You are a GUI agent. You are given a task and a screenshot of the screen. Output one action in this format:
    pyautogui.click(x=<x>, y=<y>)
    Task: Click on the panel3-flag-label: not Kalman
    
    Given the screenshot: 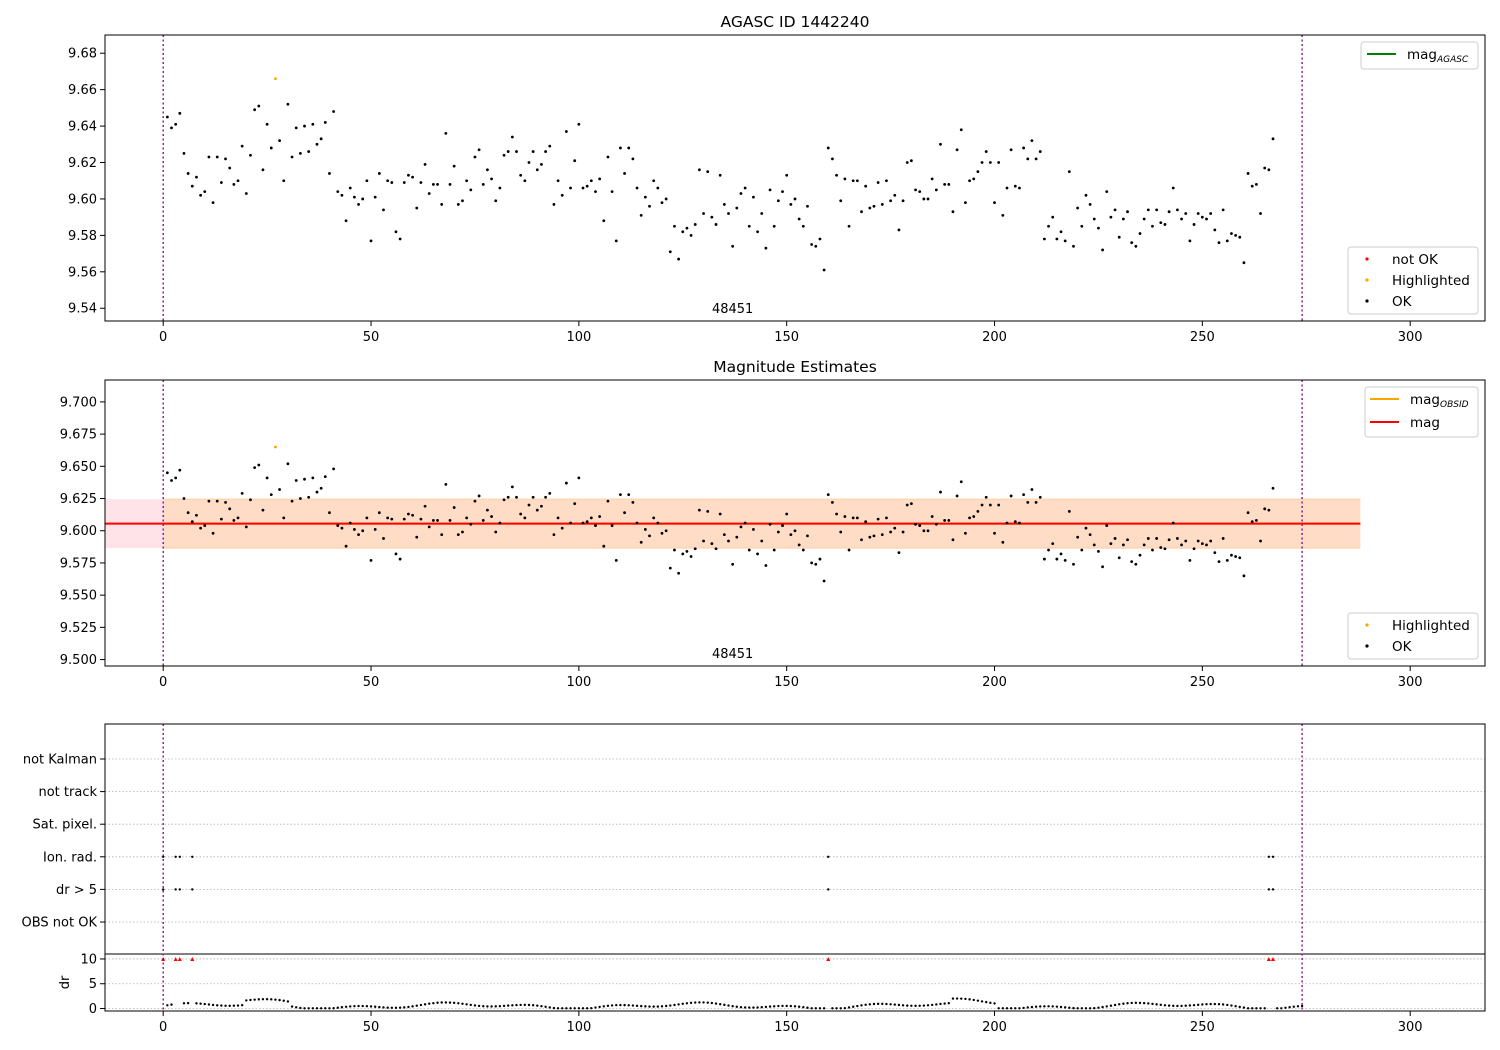 What is the action you would take?
    pyautogui.click(x=60, y=760)
    